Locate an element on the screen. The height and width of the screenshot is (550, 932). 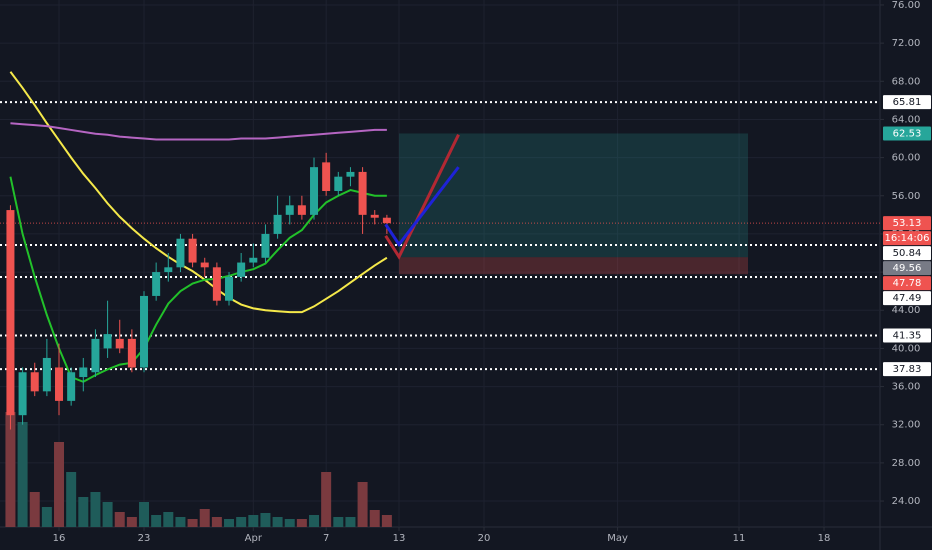
x-tick-label: May is located at coordinates (617, 538).